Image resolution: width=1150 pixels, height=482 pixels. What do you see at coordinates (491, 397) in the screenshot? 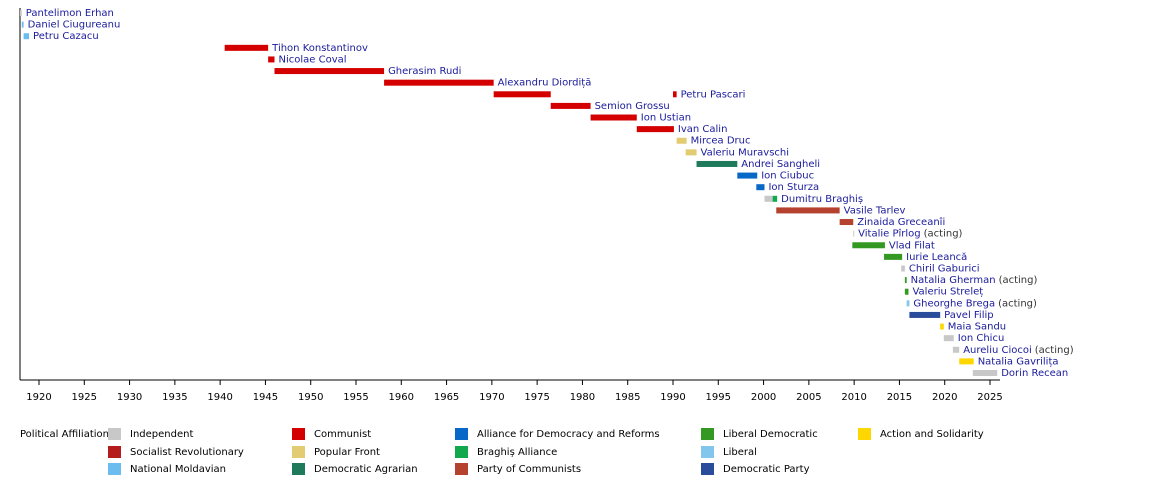
I see `x-tick-label: 1970` at bounding box center [491, 397].